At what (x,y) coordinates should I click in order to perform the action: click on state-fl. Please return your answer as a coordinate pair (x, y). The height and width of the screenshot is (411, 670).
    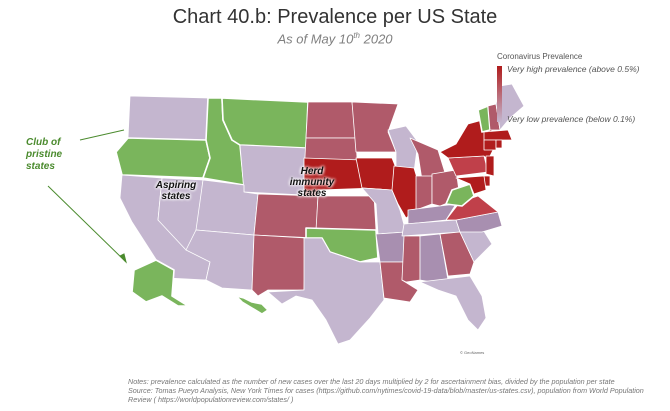
    Looking at the image, I should click on (453, 303).